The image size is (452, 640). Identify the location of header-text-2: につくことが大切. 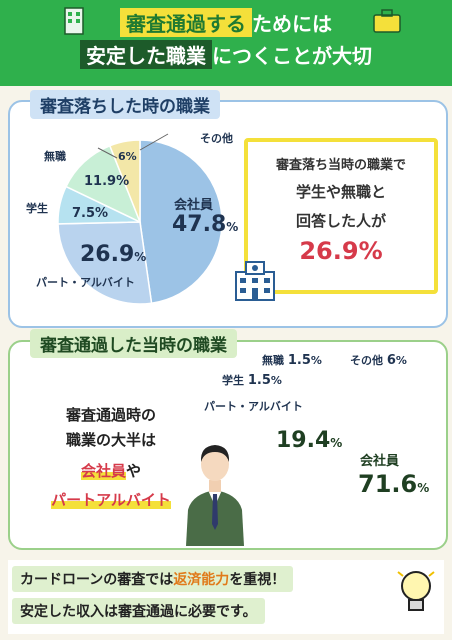
(292, 56).